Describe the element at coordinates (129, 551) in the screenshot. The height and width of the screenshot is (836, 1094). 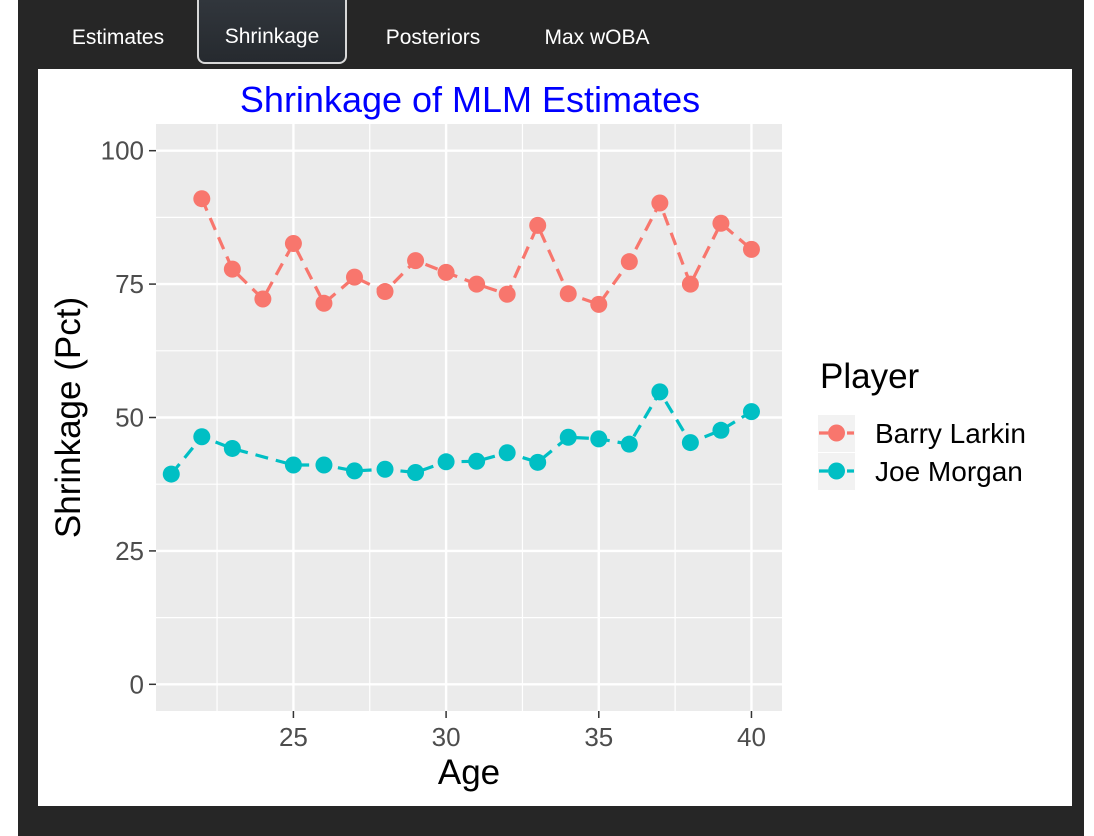
I see `y-tick-label: 25` at that location.